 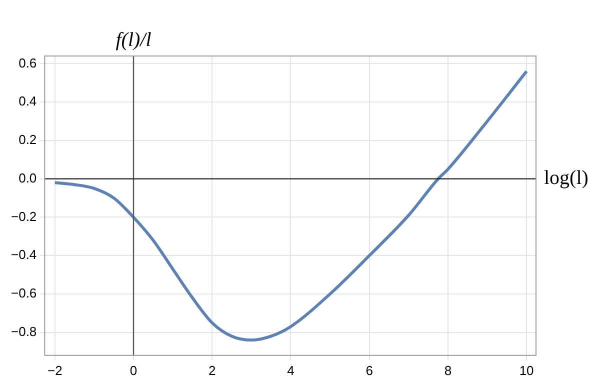 I want to click on y-tick-label: 0.0, so click(x=27, y=178).